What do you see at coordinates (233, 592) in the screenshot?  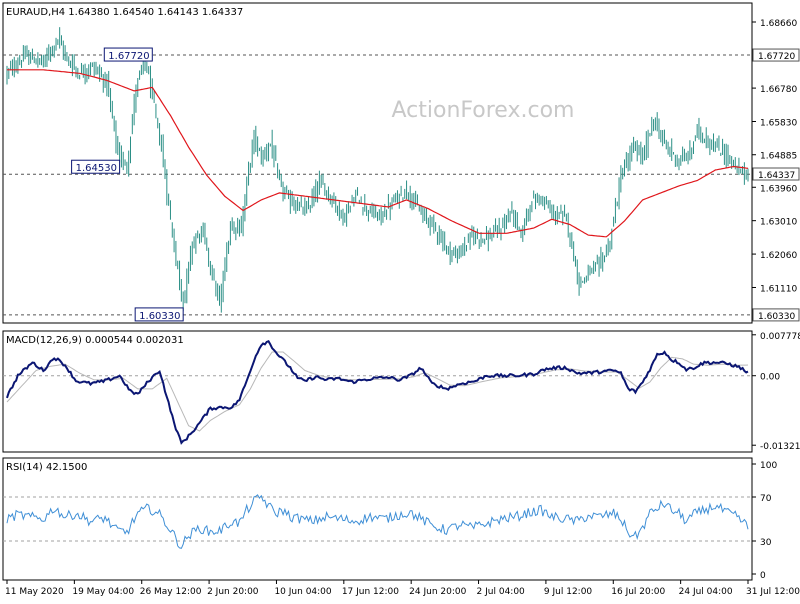 I see `time-axis-label: 2 Jun 20:00` at bounding box center [233, 592].